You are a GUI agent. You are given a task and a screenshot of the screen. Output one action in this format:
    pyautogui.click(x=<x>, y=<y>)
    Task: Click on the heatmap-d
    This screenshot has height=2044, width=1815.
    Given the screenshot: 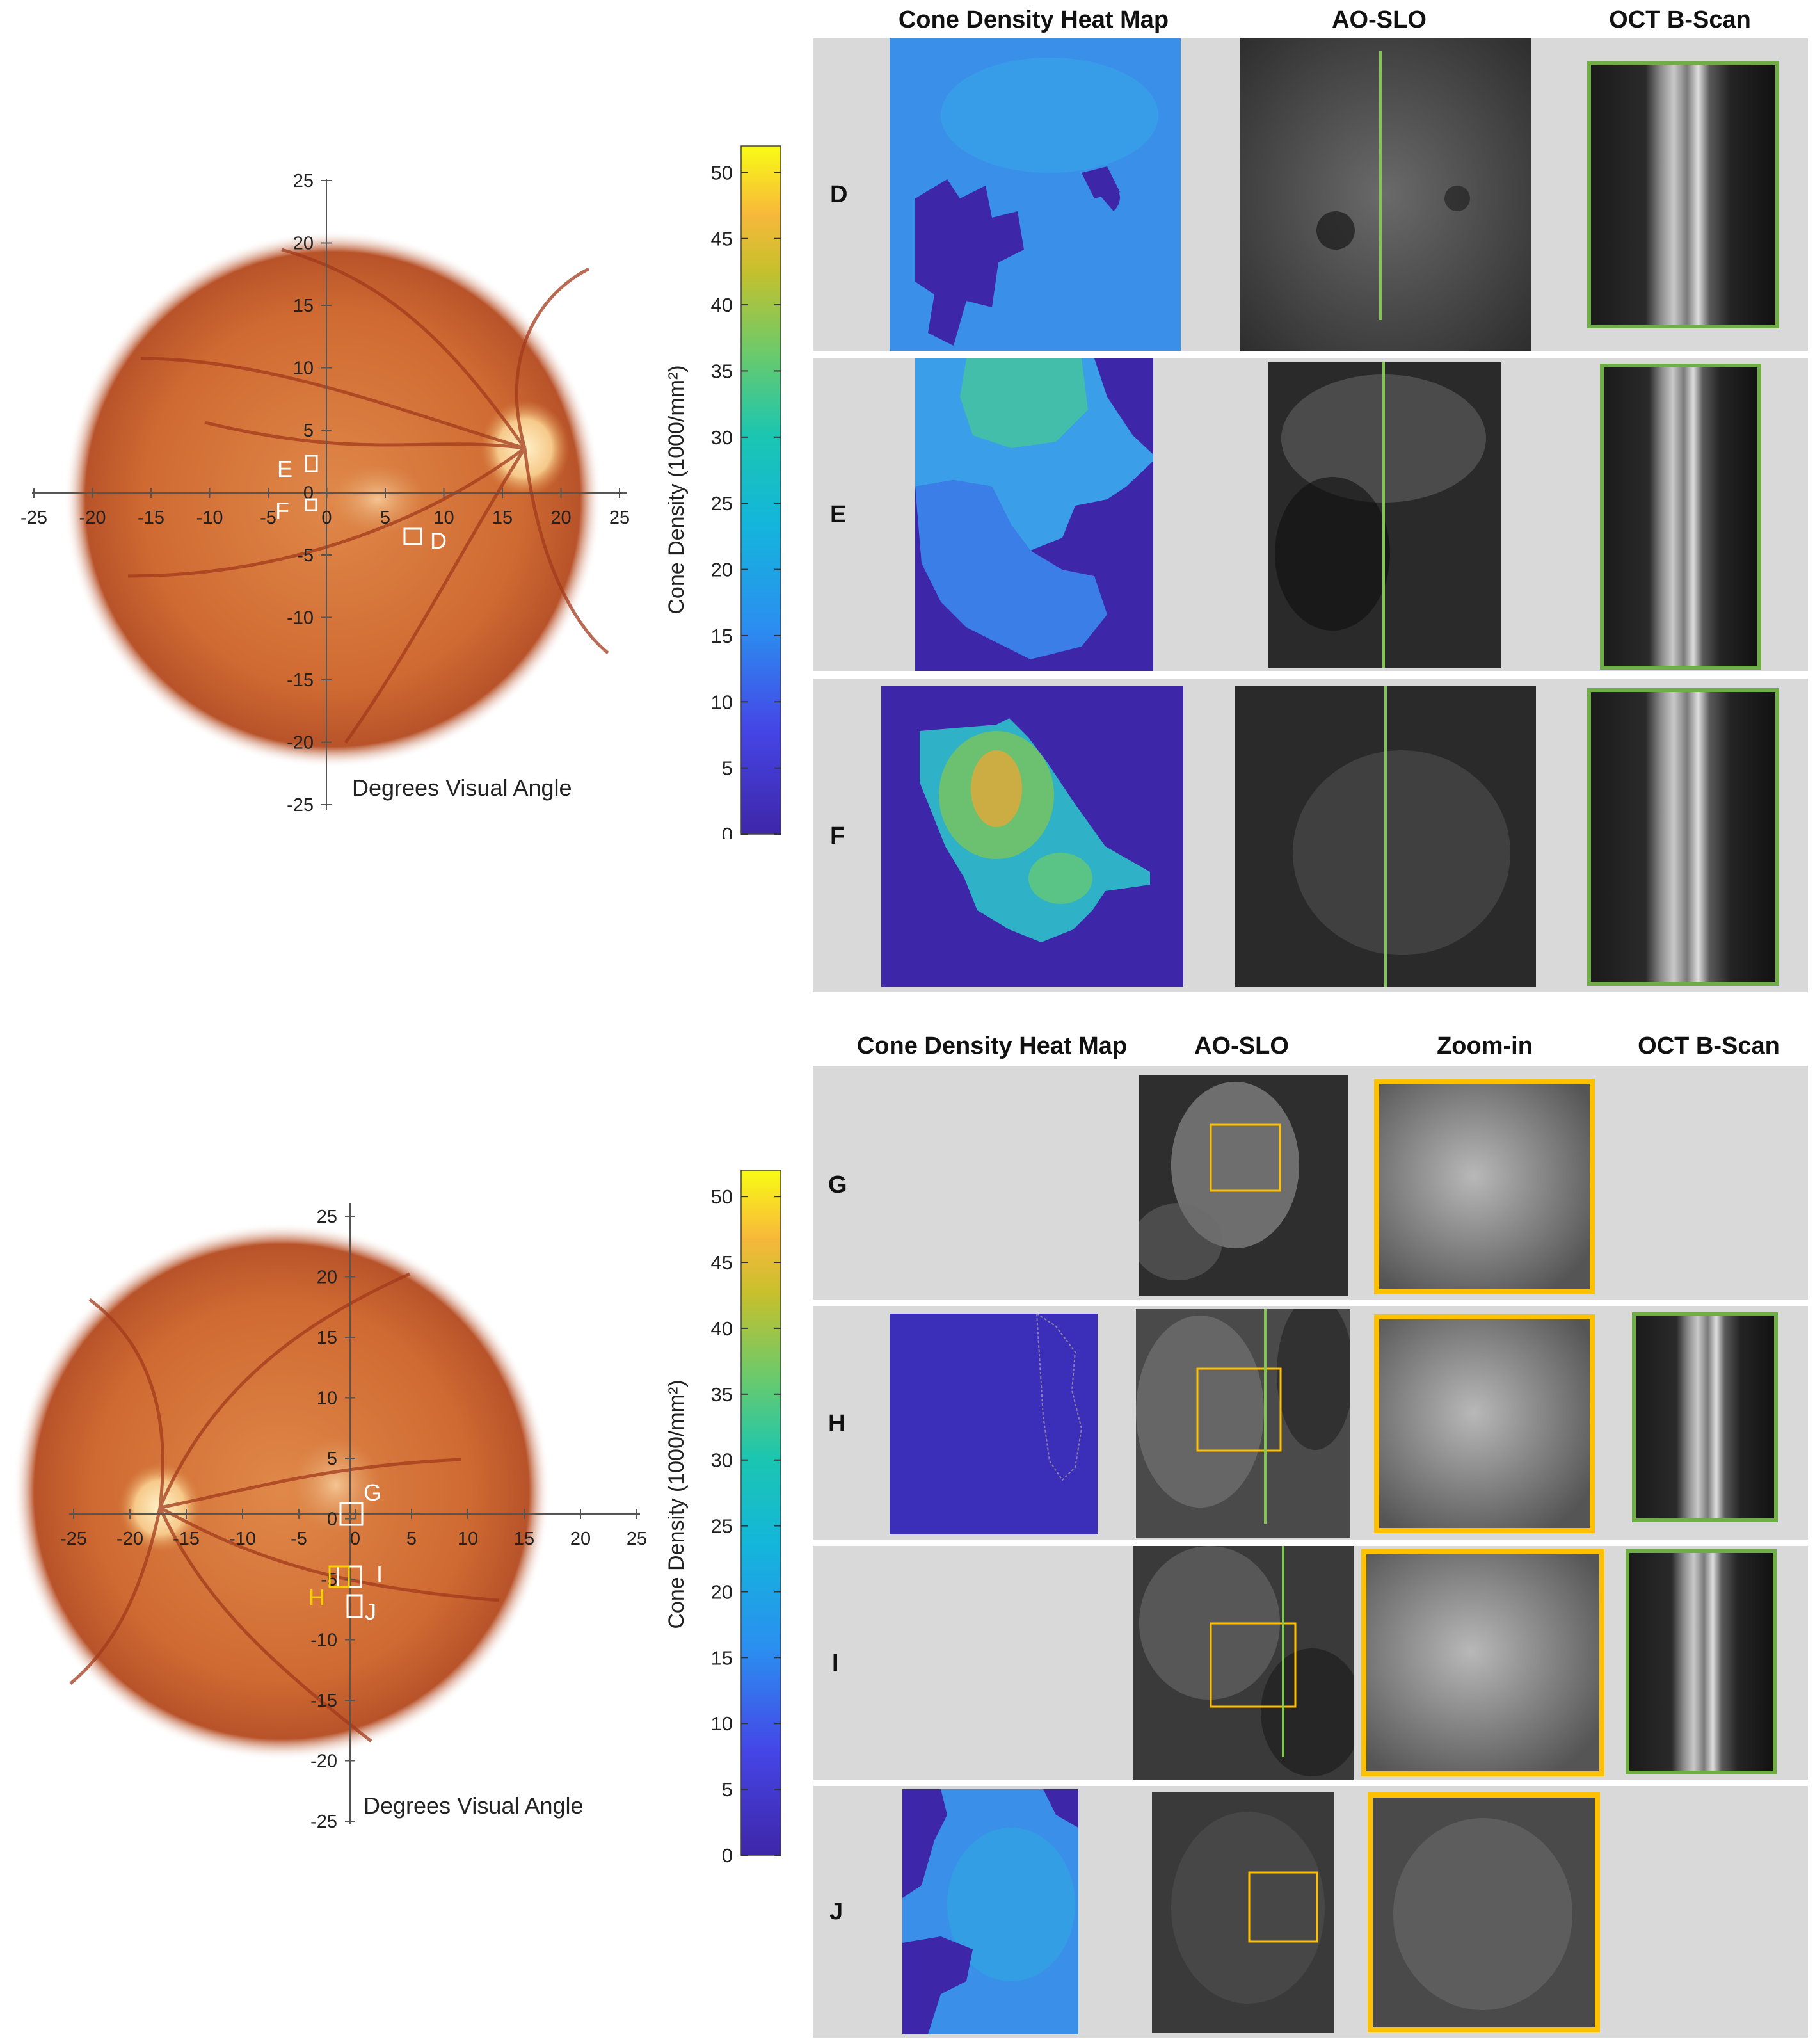 What is the action you would take?
    pyautogui.click(x=1035, y=194)
    